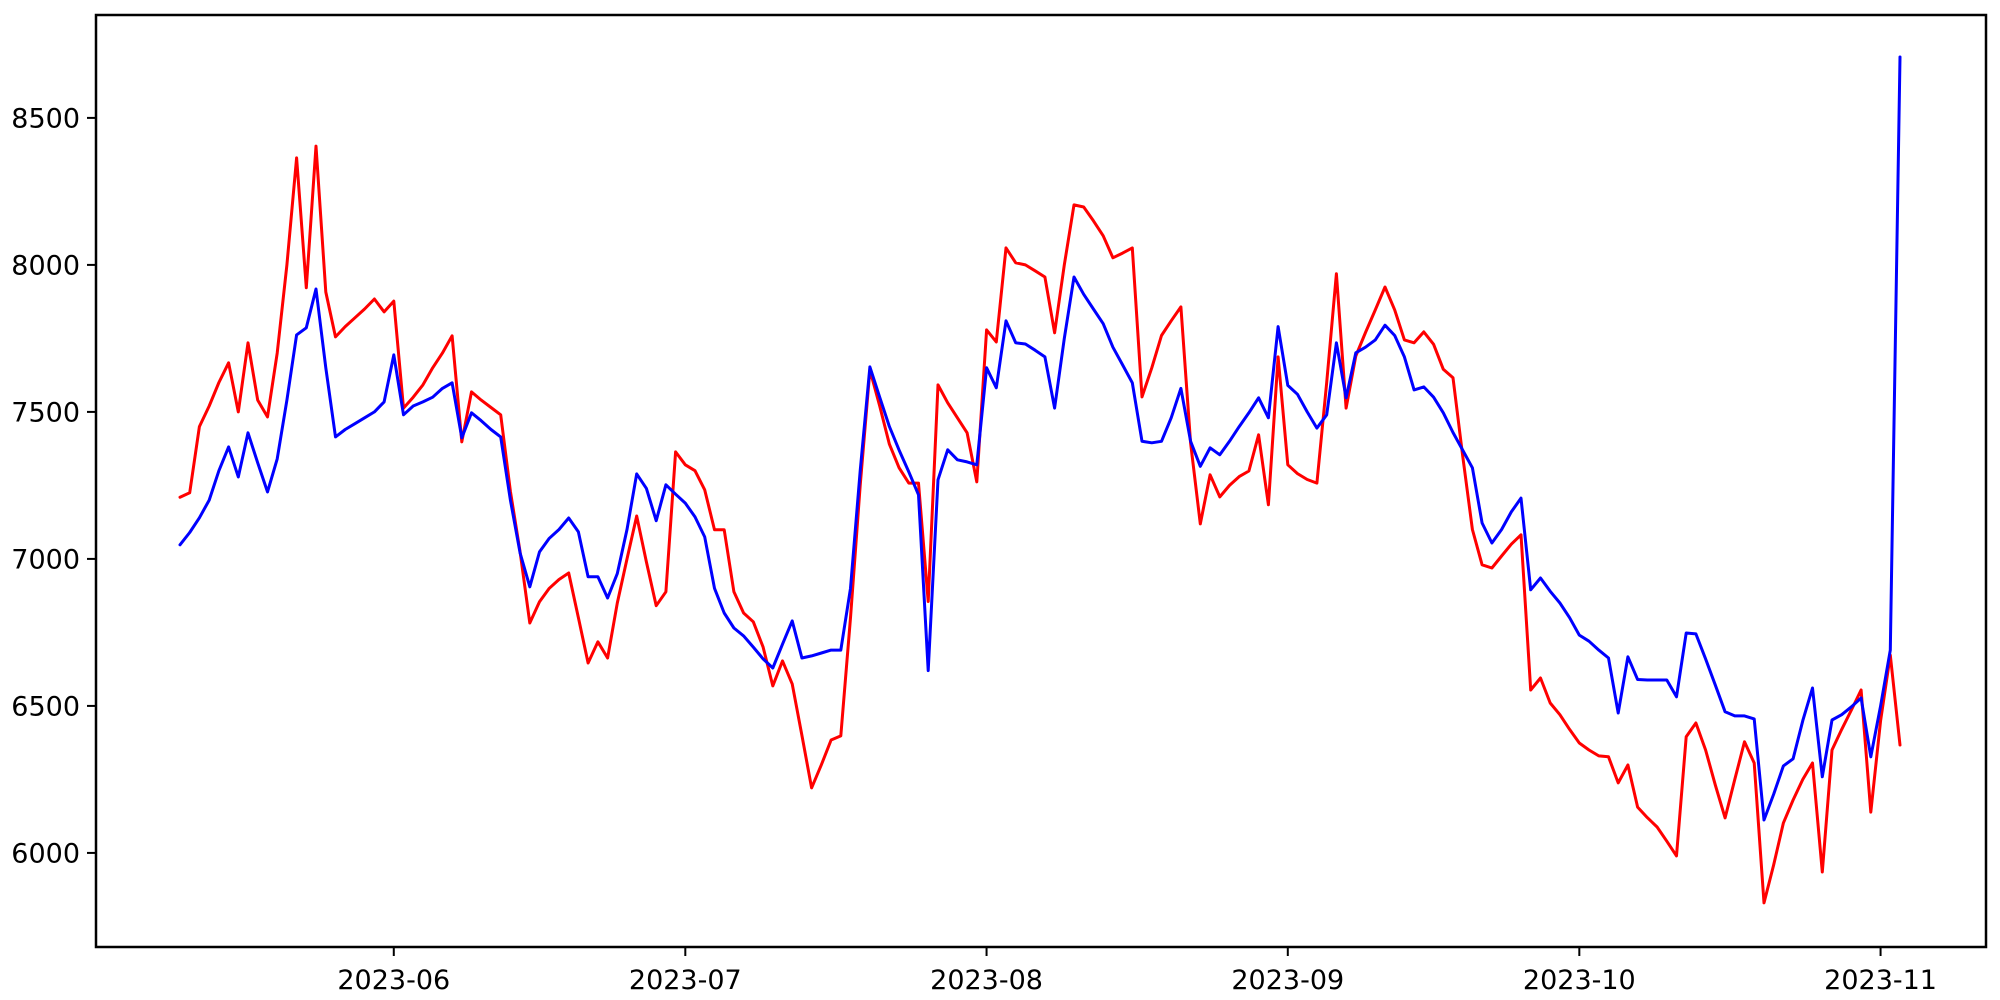 This screenshot has height=1000, width=2000. Describe the element at coordinates (45, 412) in the screenshot. I see `y-tick-label: 7500` at that location.